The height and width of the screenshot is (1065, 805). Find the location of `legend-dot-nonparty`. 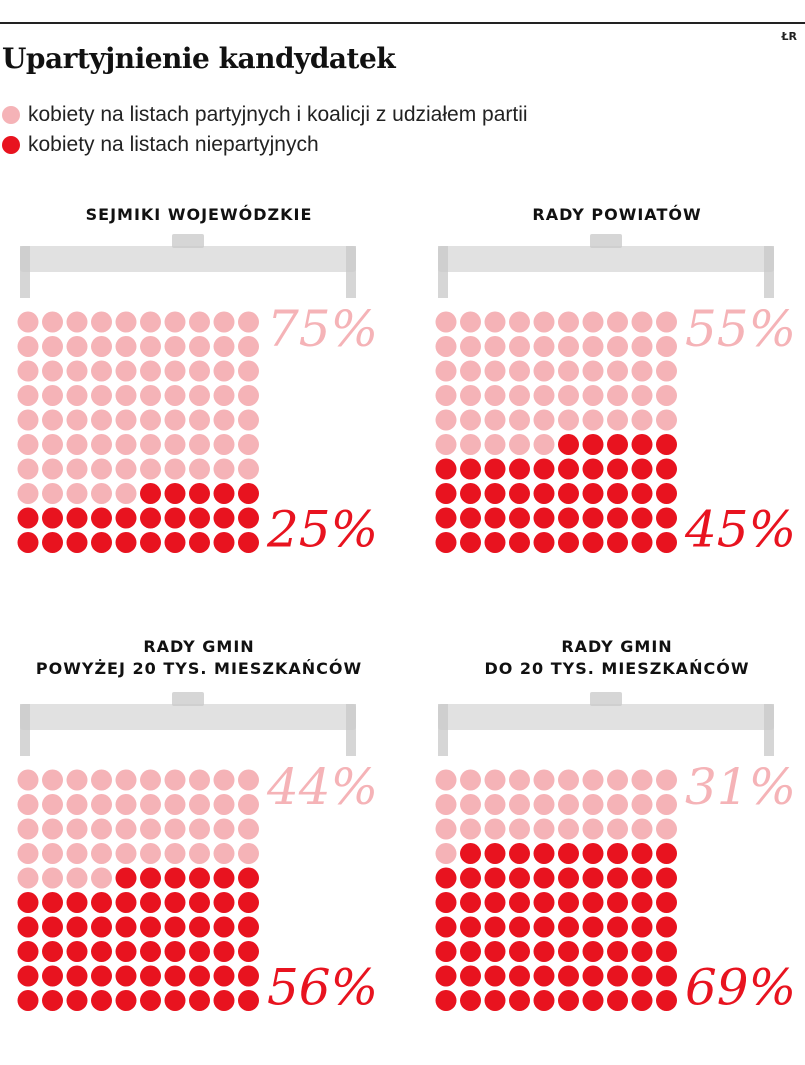

legend-dot-nonparty is located at coordinates (11, 145).